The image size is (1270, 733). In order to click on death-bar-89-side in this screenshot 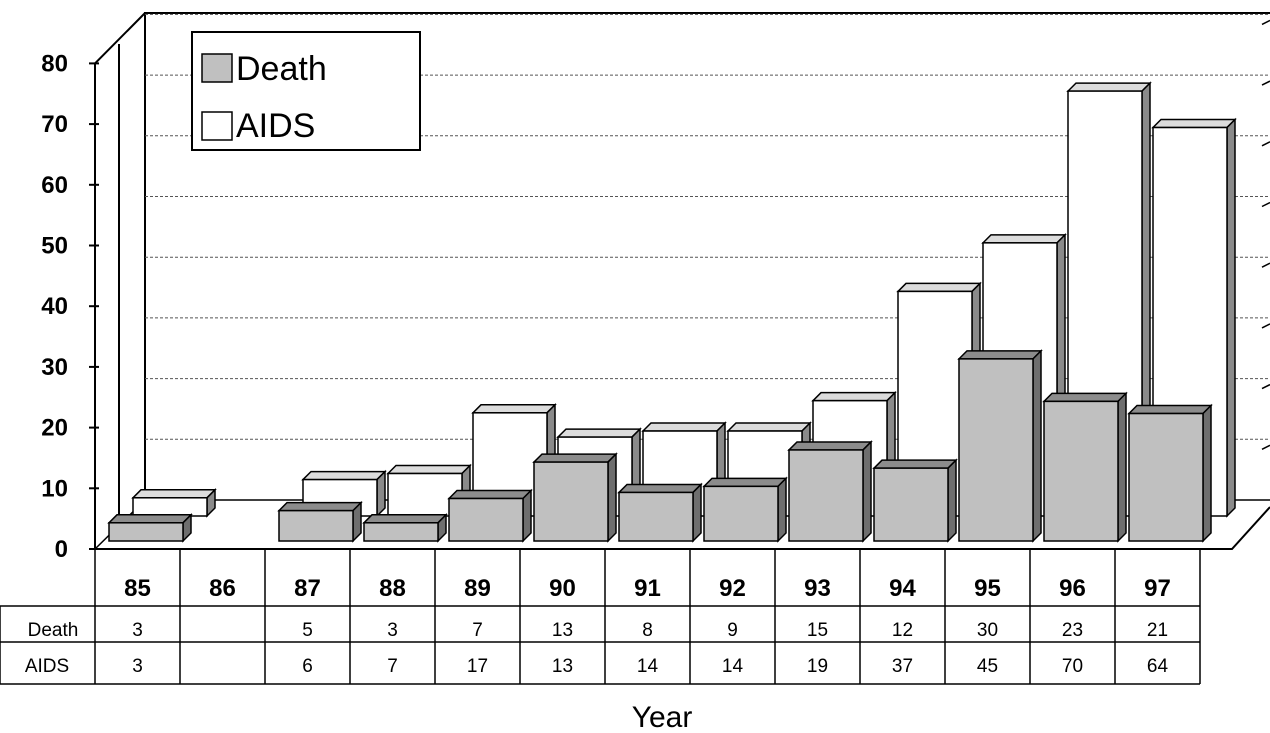, I will do `click(527, 515)`.